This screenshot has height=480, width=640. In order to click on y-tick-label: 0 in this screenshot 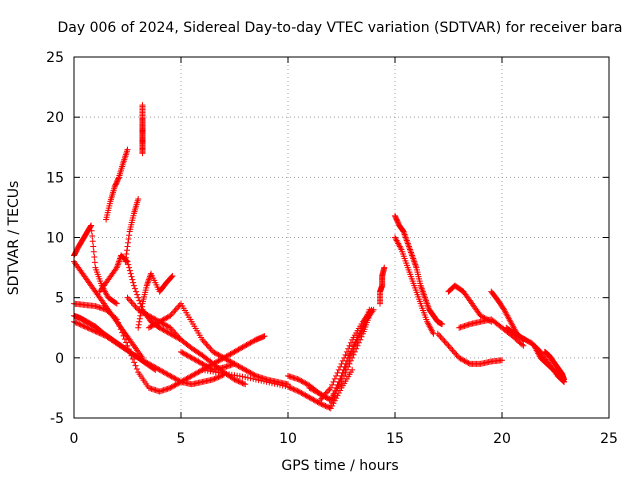, I will do `click(59, 359)`.